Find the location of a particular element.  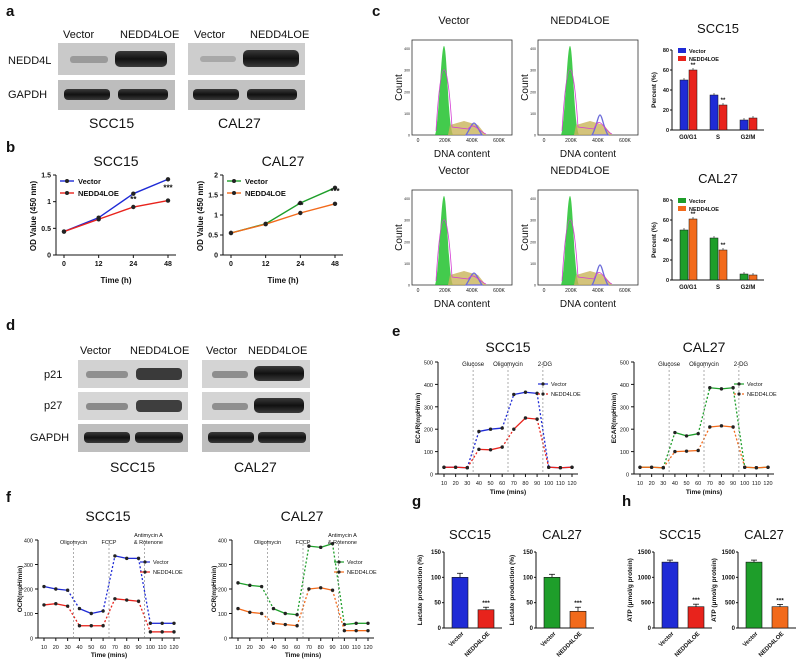

x-tick-label: 90 is located at coordinates (733, 484).